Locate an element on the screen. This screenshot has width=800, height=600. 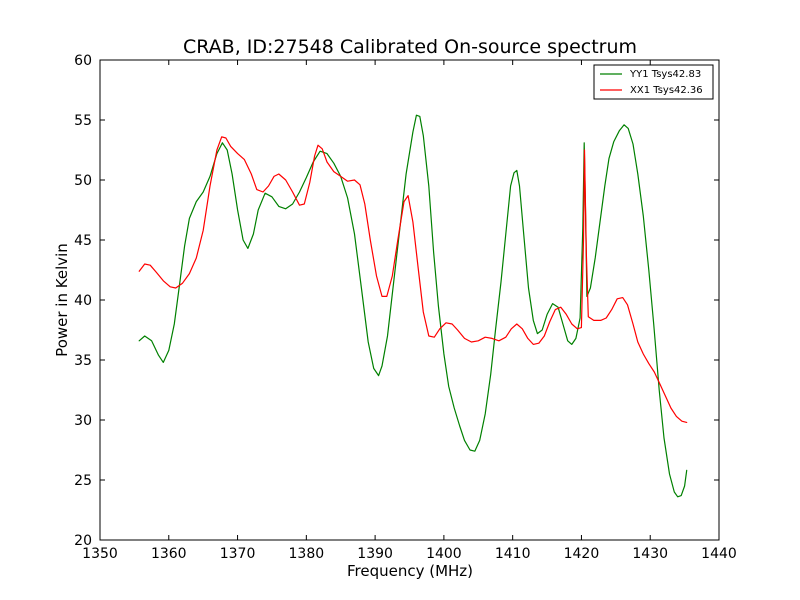
x-tick-label: 1410 is located at coordinates (513, 554).